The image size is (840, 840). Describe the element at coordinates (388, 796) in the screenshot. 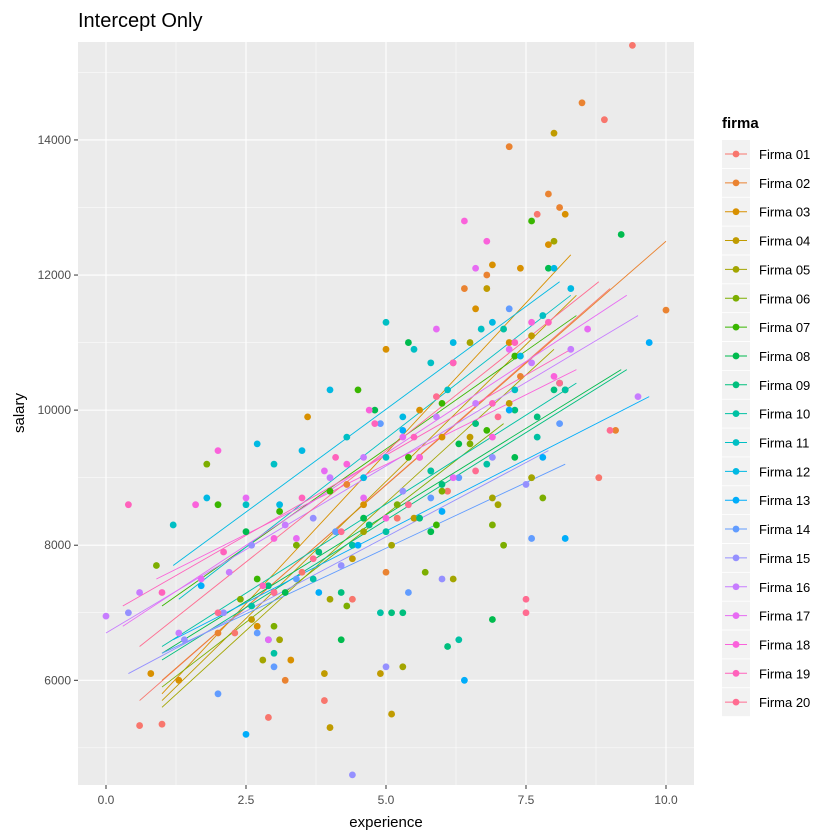

I see `x-axis: 0.0 2.5 5.0 7.5 10.0` at that location.